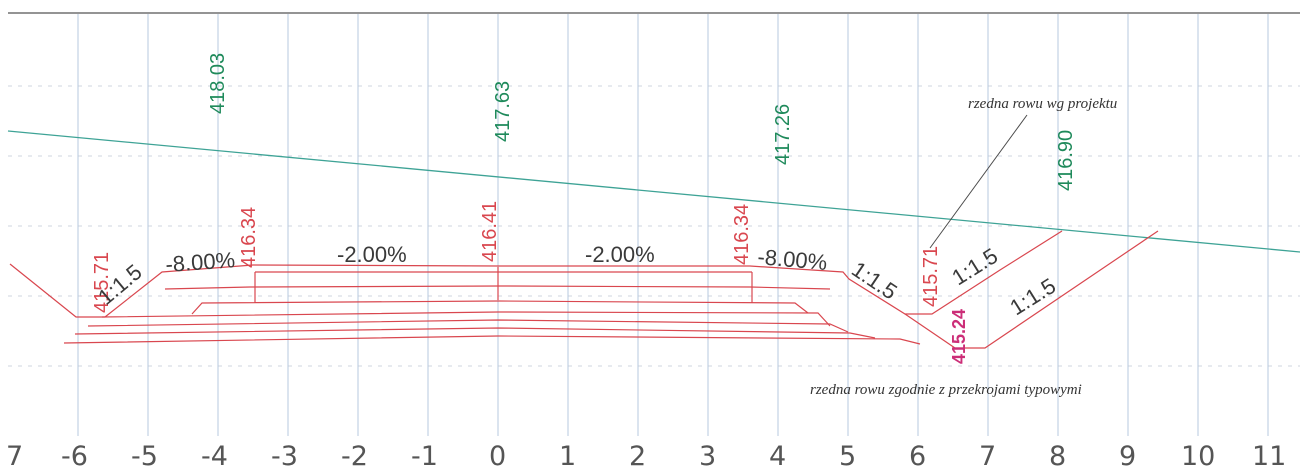 This screenshot has width=1300, height=469. What do you see at coordinates (567, 455) in the screenshot?
I see `x-axis-tick: 1` at bounding box center [567, 455].